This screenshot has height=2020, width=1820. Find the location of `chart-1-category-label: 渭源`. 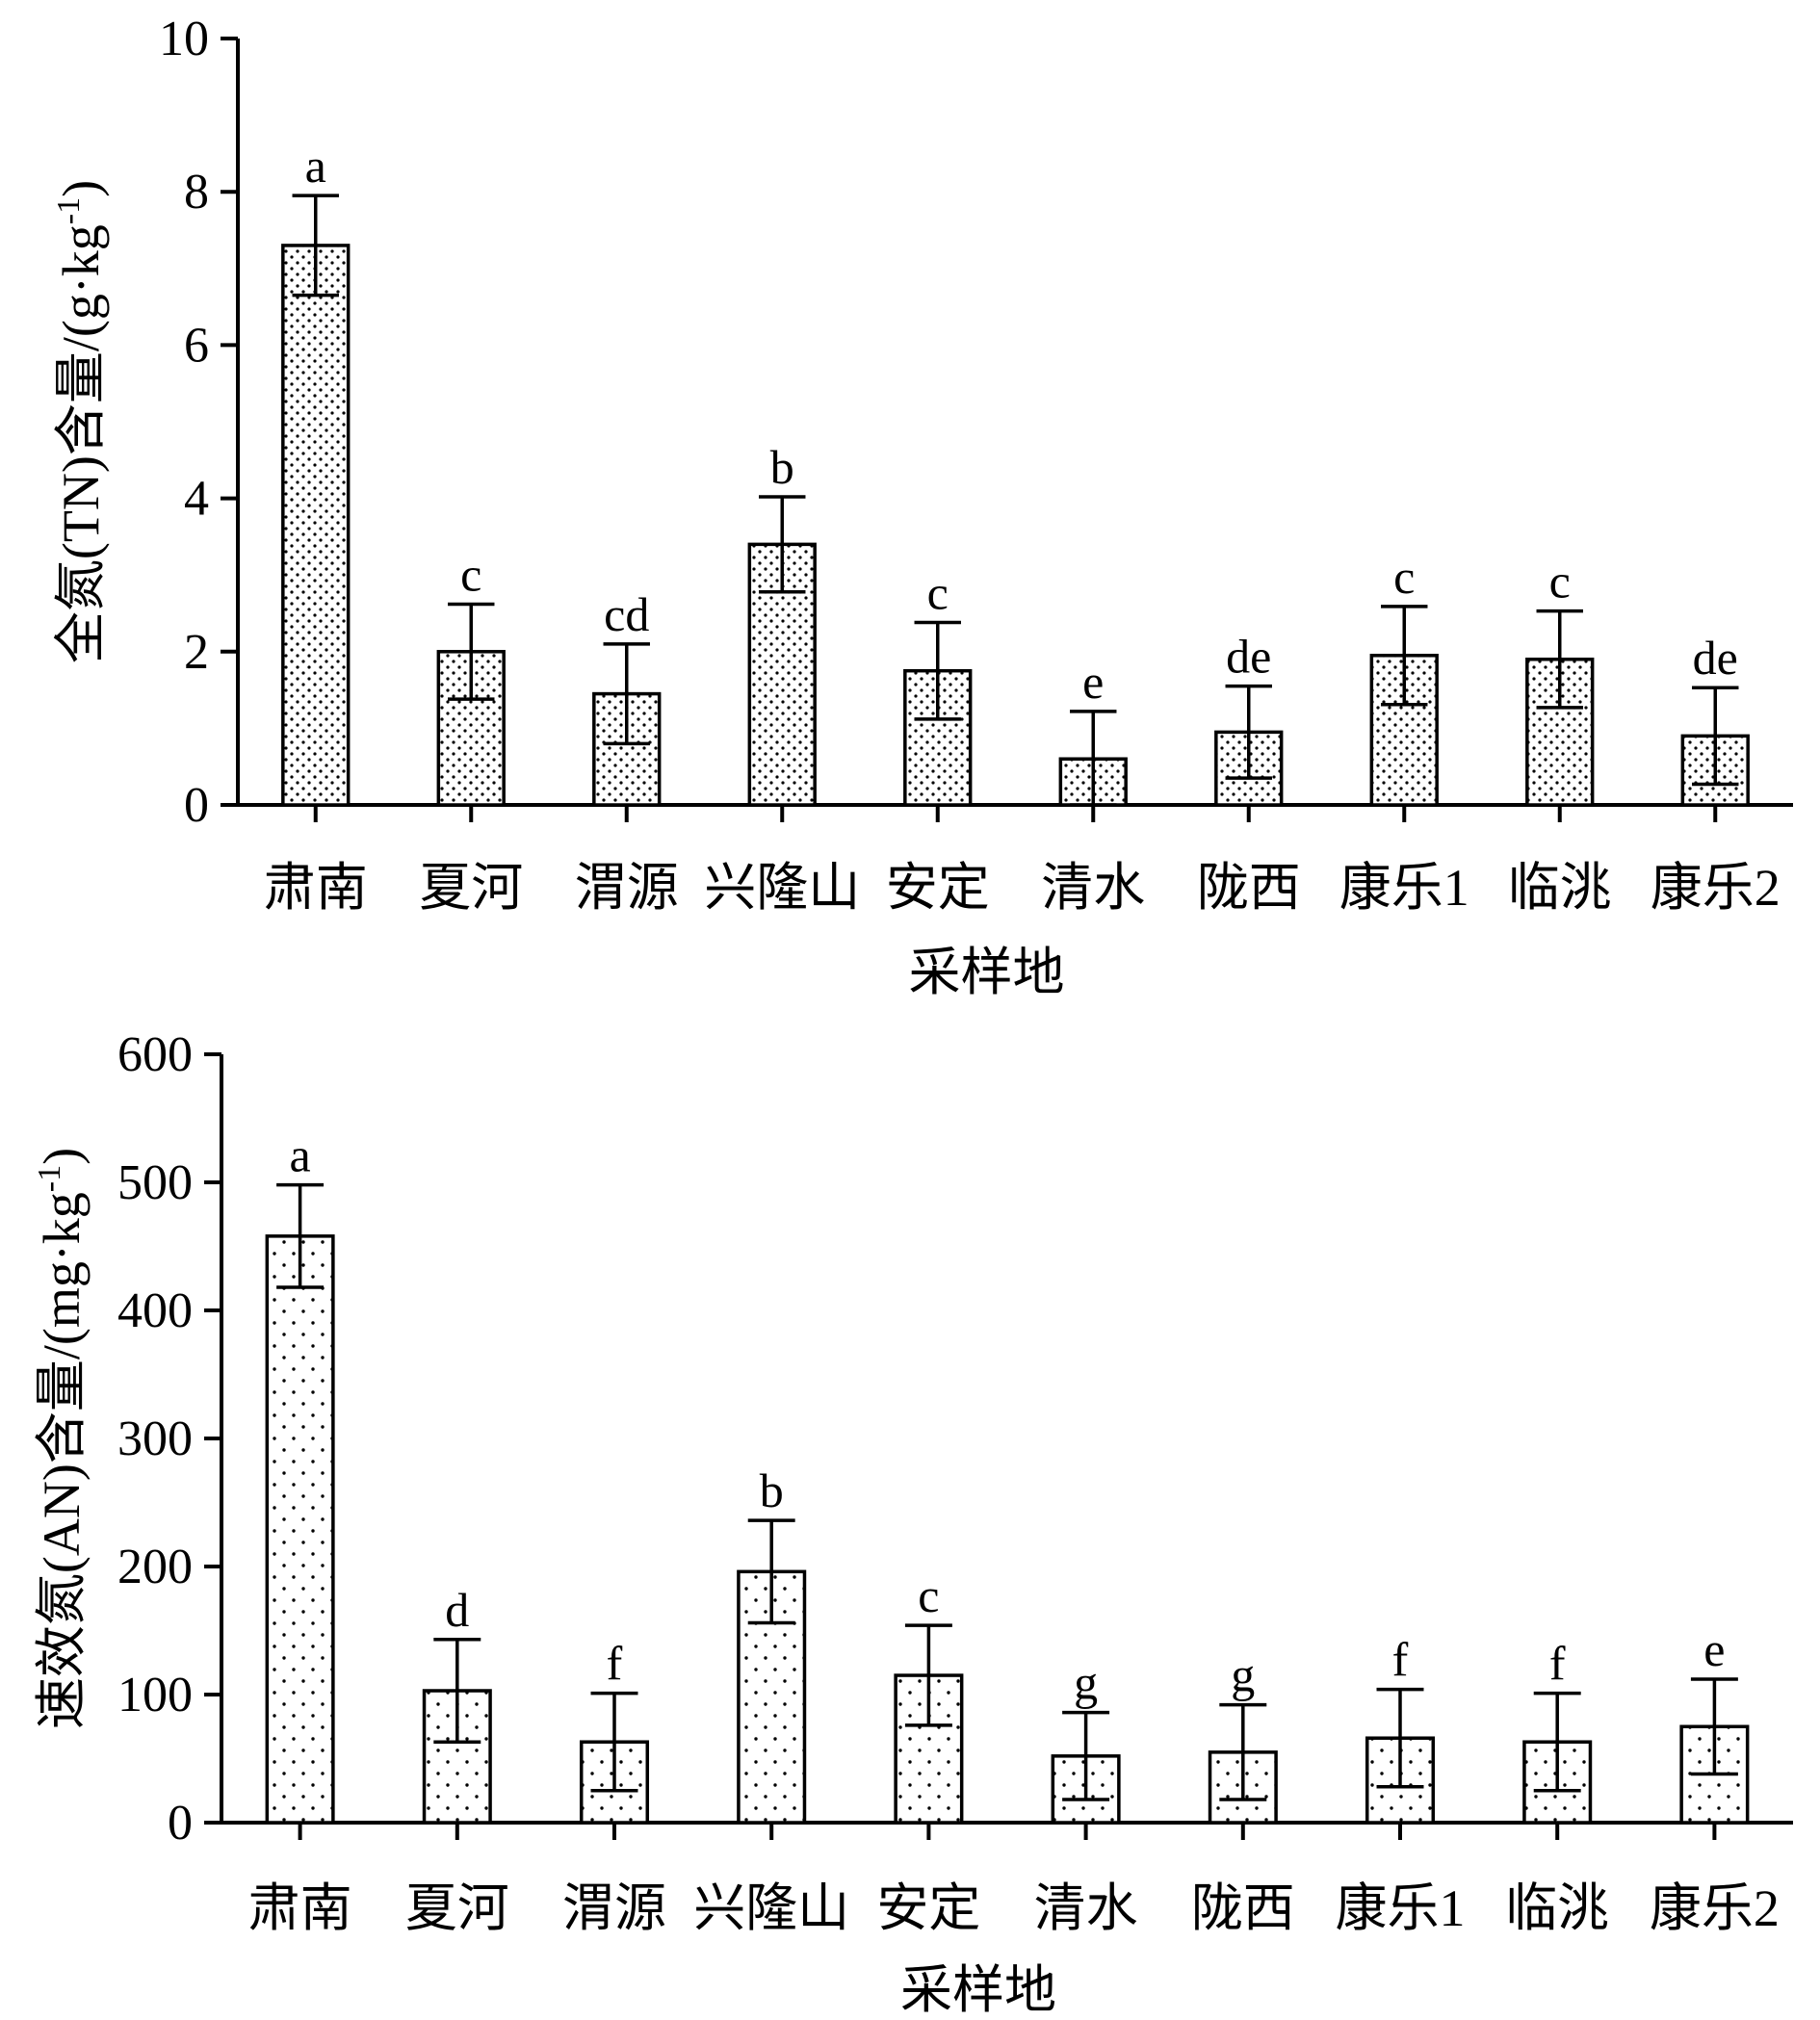

chart-1-category-label: 渭源 is located at coordinates (614, 1908).